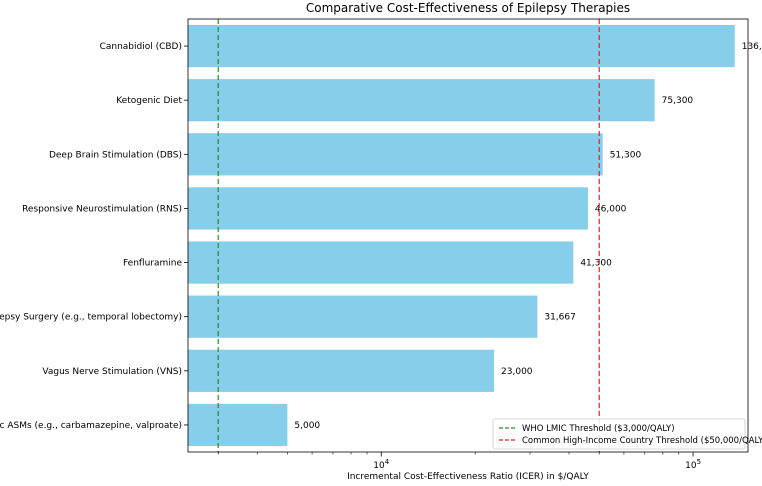 The width and height of the screenshot is (762, 486). Describe the element at coordinates (693, 464) in the screenshot. I see `x-tick-label: 10⁵` at that location.